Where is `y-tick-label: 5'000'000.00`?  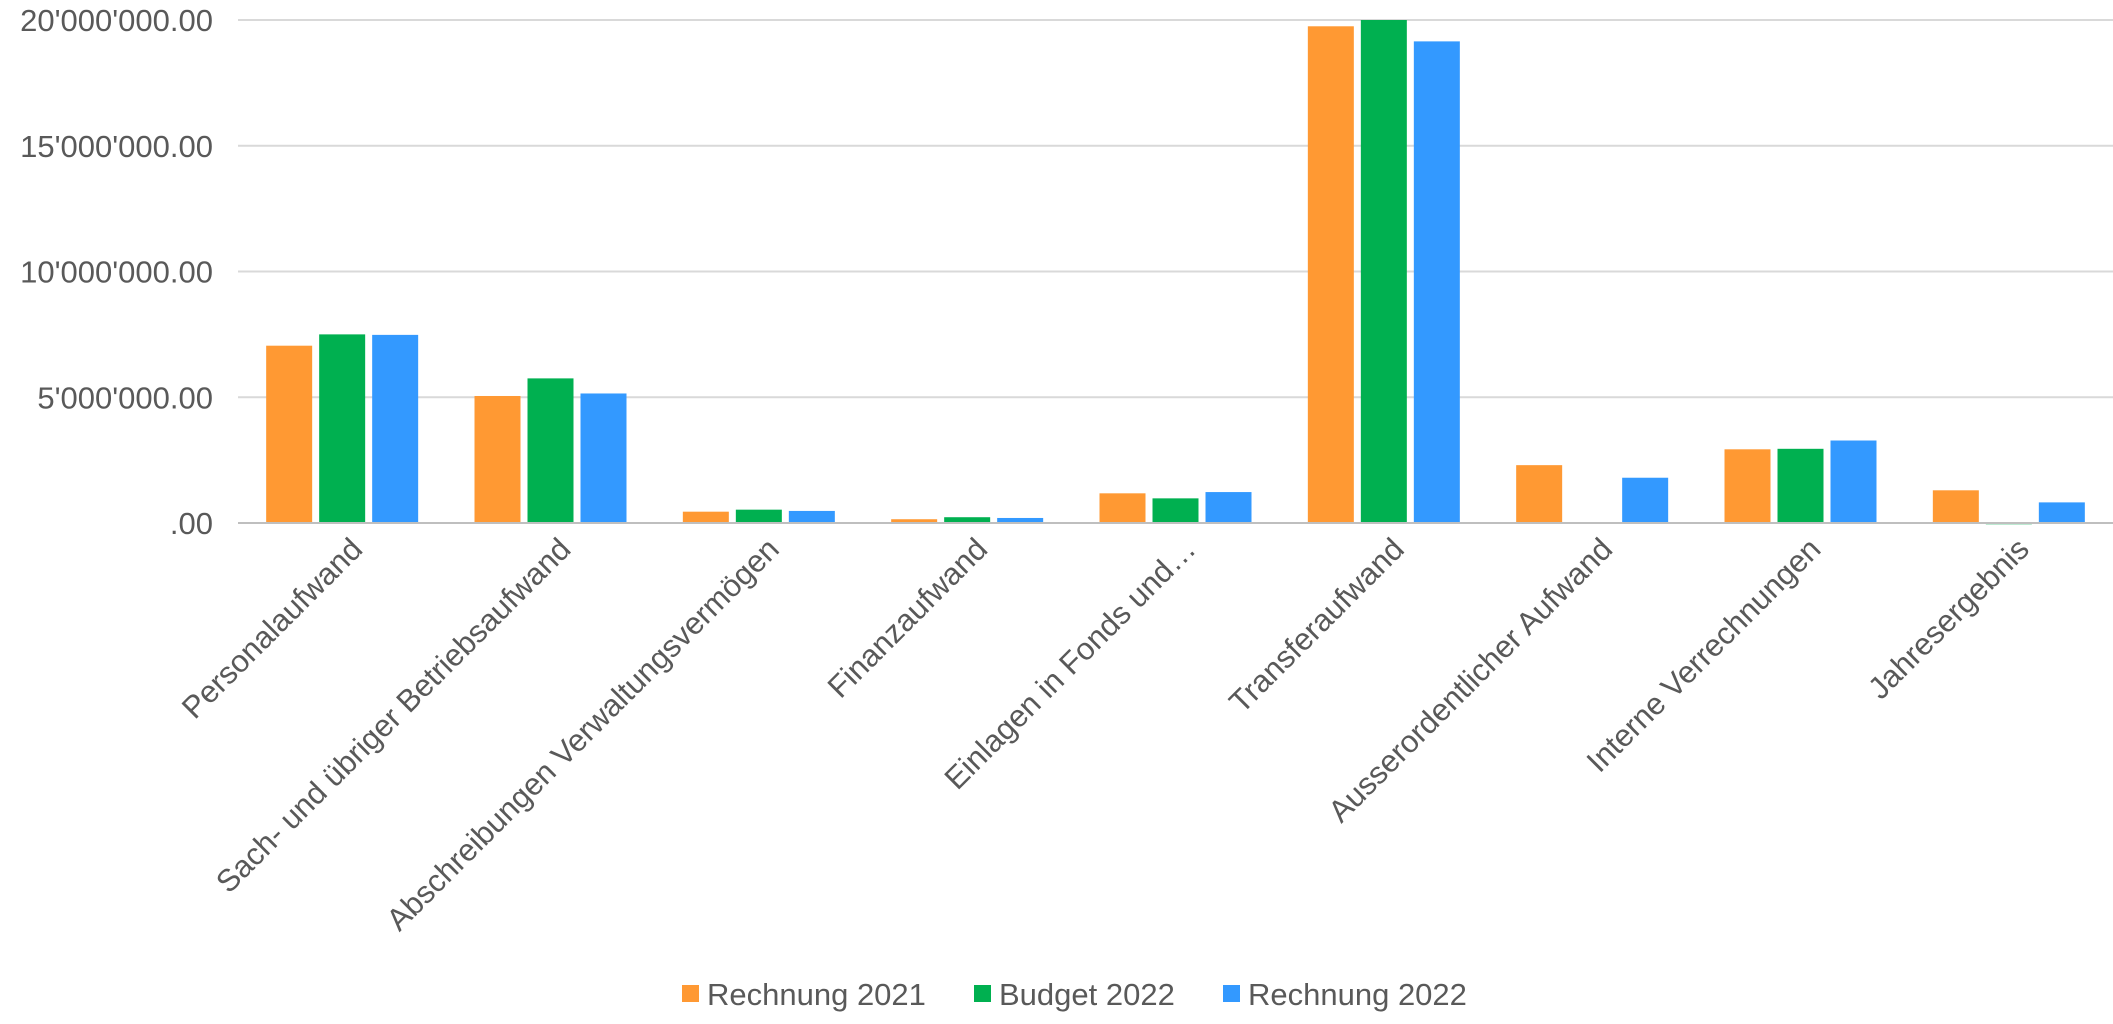
y-tick-label: 5'000'000.00 is located at coordinates (125, 397).